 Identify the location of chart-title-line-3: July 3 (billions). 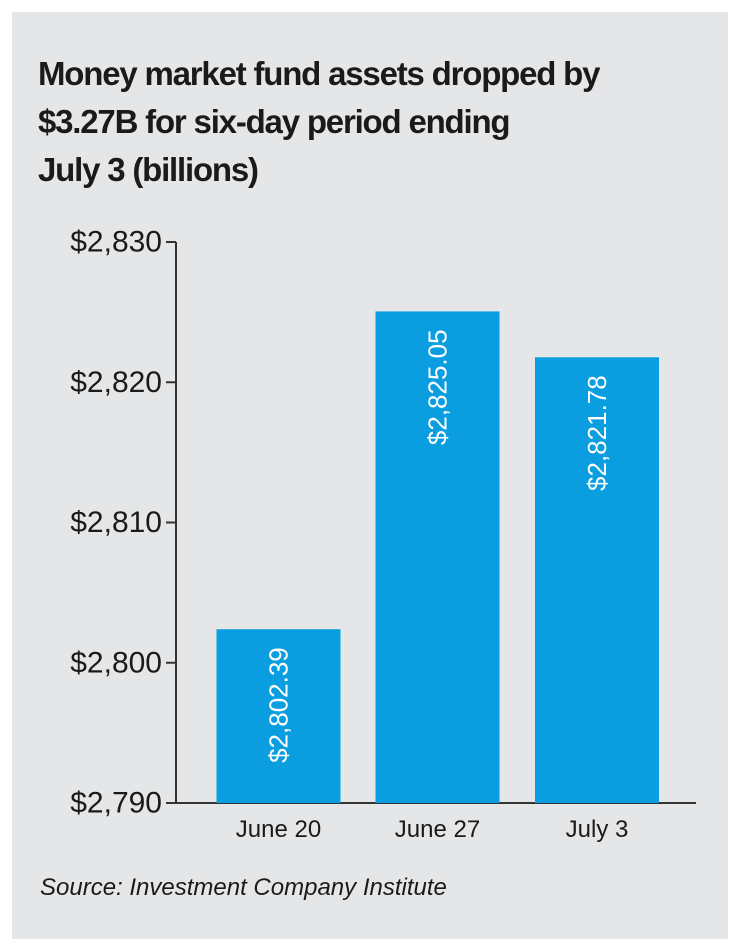
(148, 169).